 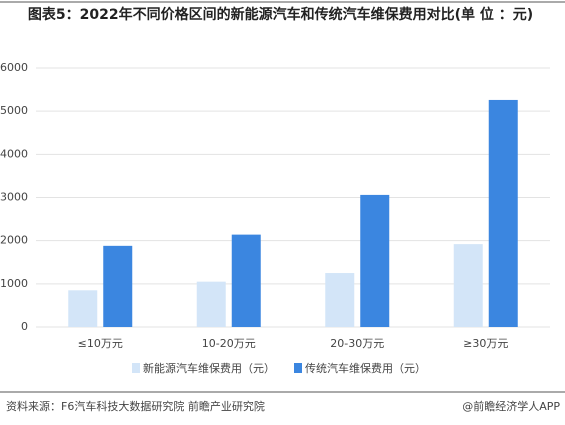 What do you see at coordinates (100, 343) in the screenshot?
I see `x-tick-label: ≤10万元` at bounding box center [100, 343].